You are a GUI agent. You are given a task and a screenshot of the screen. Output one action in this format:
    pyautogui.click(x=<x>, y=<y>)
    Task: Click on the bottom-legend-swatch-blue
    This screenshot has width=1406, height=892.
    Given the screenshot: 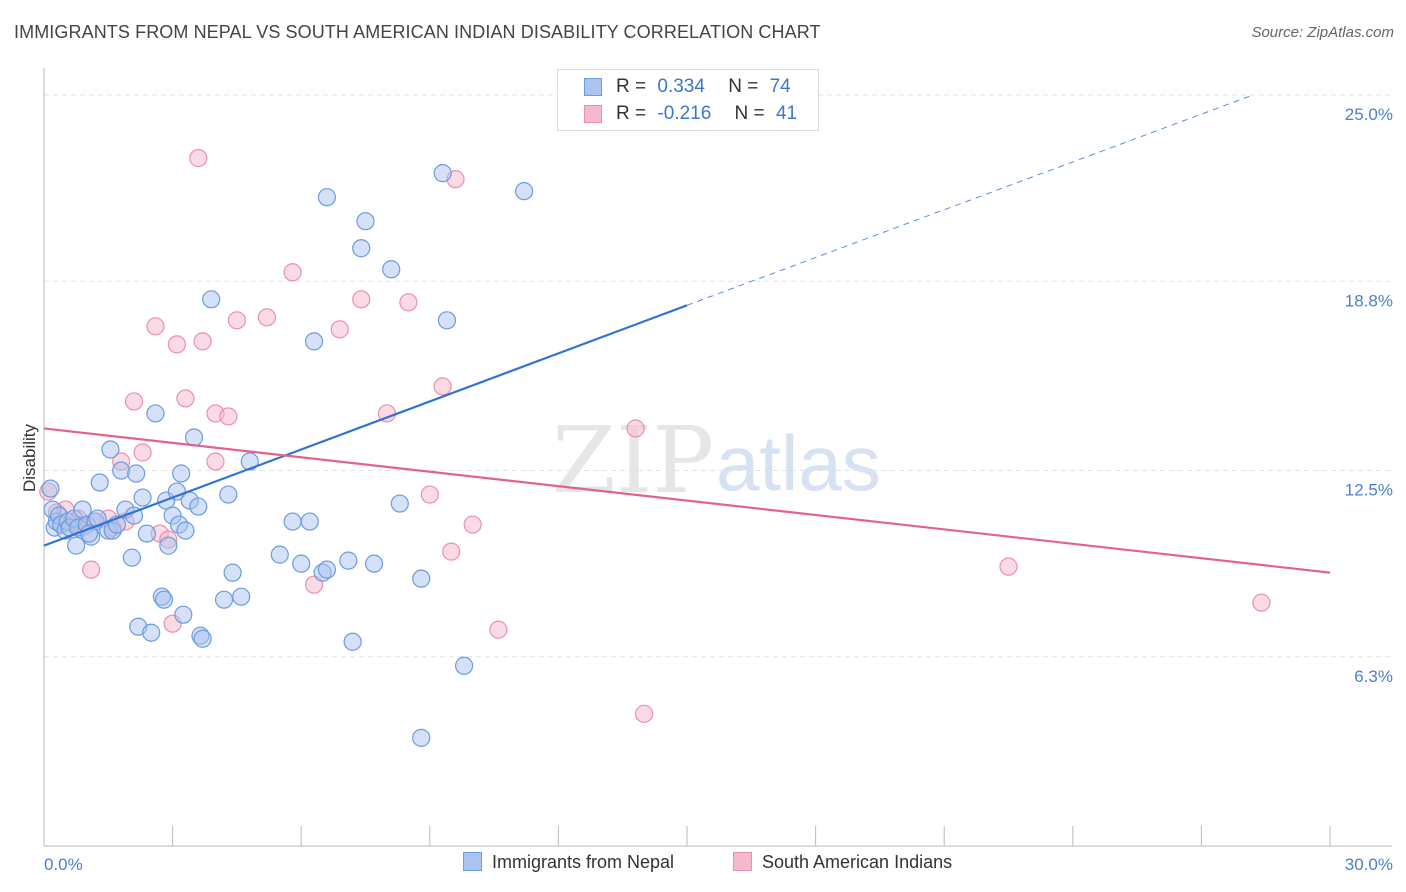 What is the action you would take?
    pyautogui.click(x=472, y=861)
    